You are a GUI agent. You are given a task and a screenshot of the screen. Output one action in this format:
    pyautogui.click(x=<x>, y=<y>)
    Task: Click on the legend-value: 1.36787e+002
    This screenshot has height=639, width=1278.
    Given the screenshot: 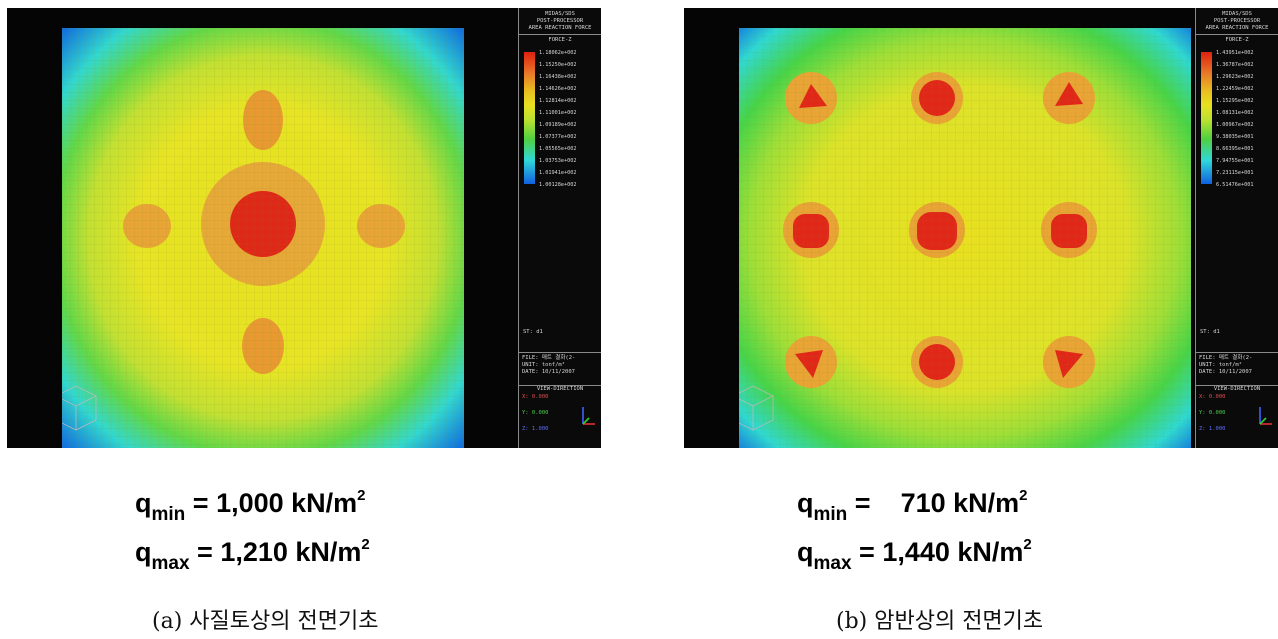 What is the action you would take?
    pyautogui.click(x=1235, y=65)
    